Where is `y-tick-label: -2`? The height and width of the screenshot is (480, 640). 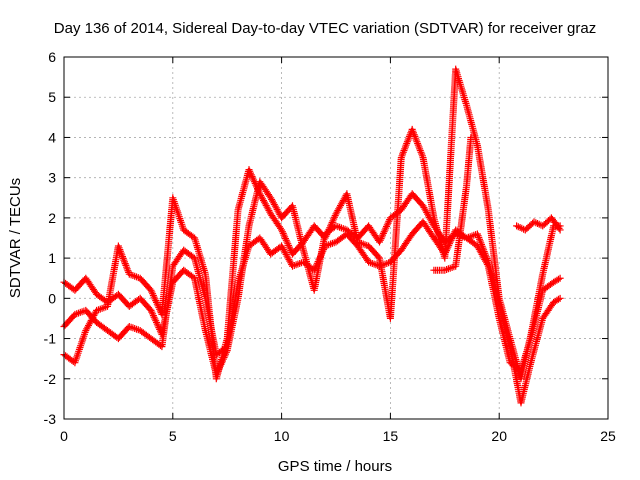 y-tick-label: -2 is located at coordinates (50, 379).